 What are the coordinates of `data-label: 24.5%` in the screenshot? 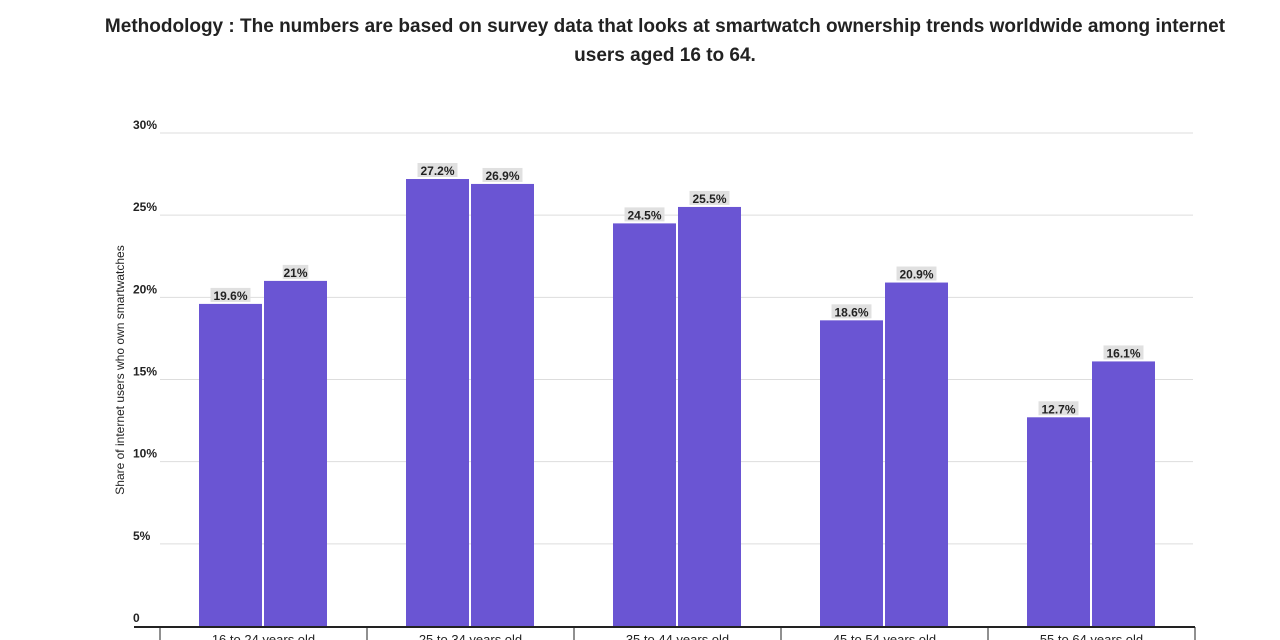 It's located at (644, 215).